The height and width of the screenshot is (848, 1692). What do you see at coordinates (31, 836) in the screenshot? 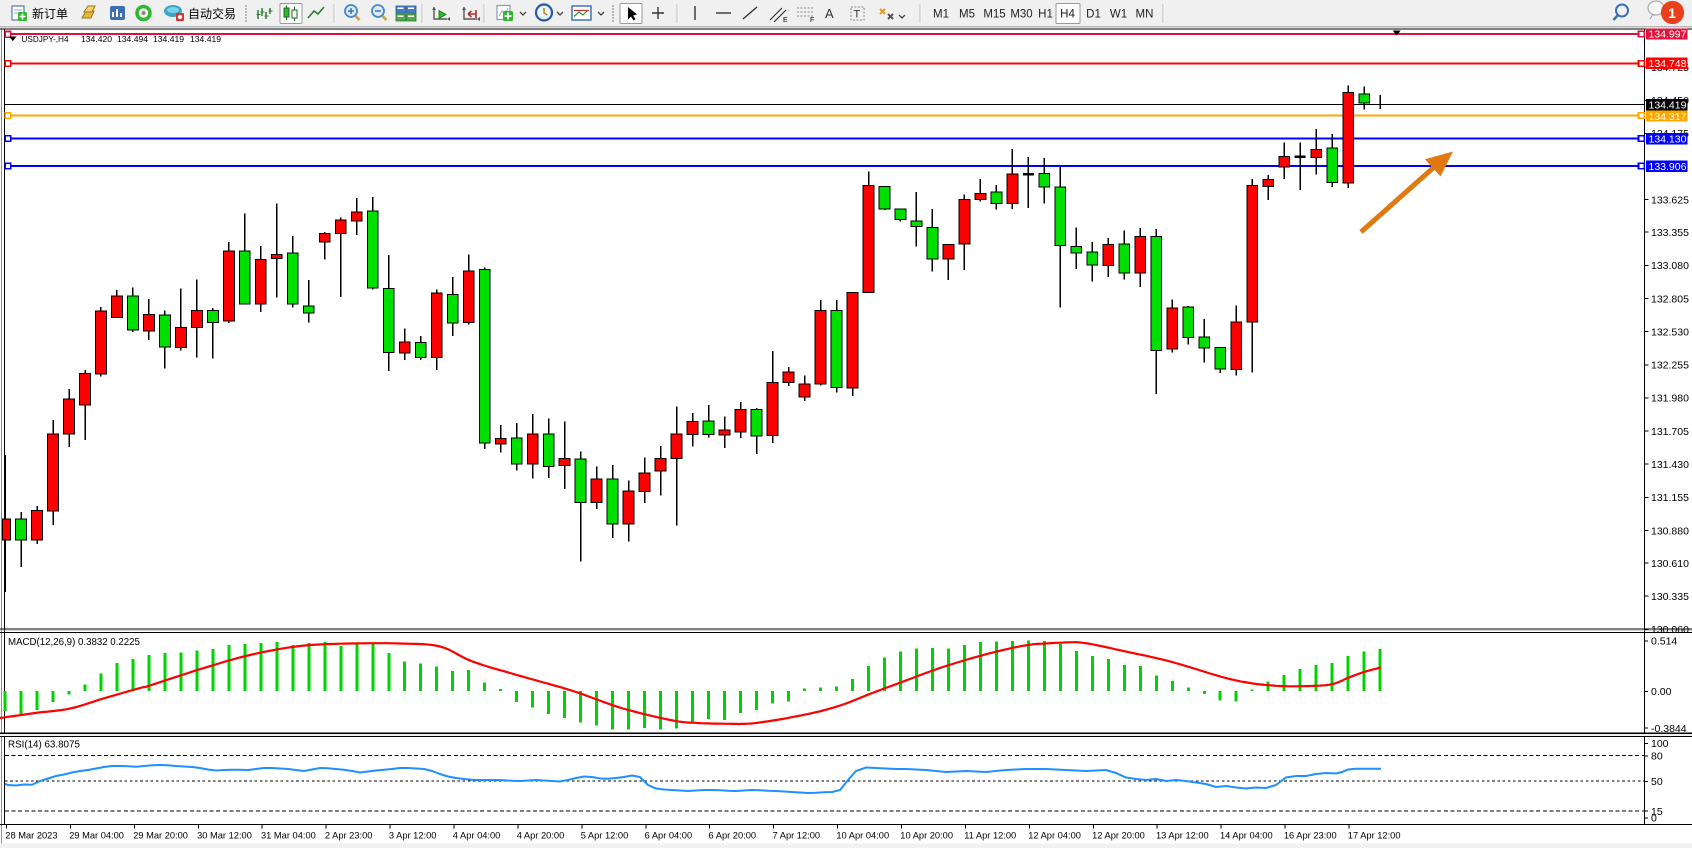
I see `svg-text: 28 Mar 2023` at bounding box center [31, 836].